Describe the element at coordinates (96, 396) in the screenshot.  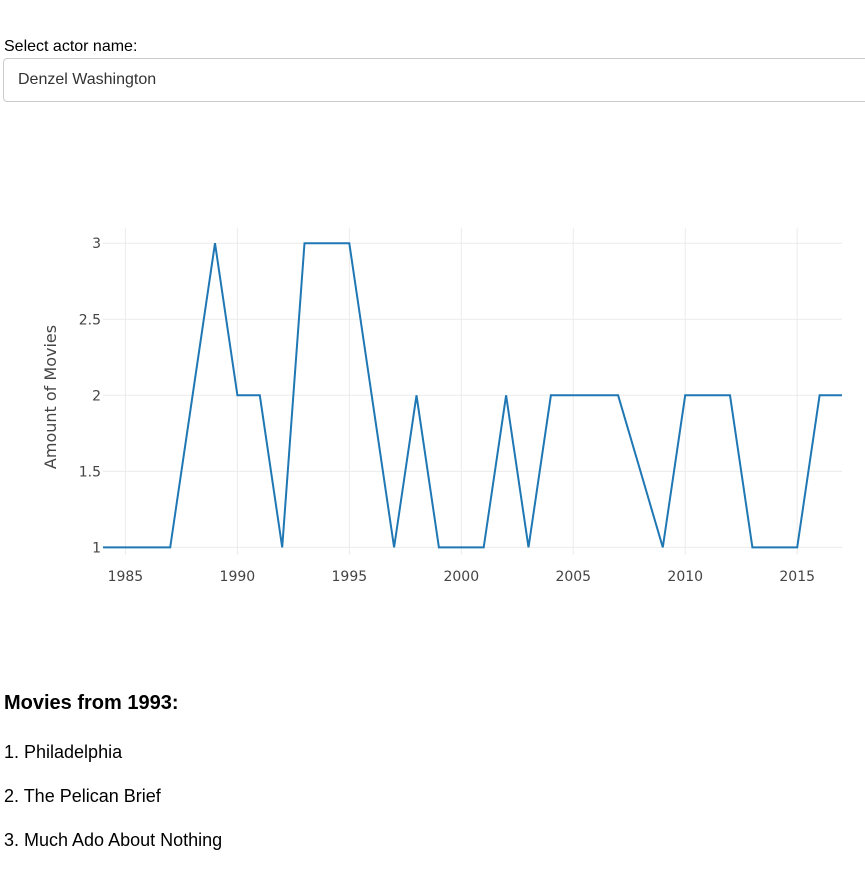
I see `y-tick-label: 2` at that location.